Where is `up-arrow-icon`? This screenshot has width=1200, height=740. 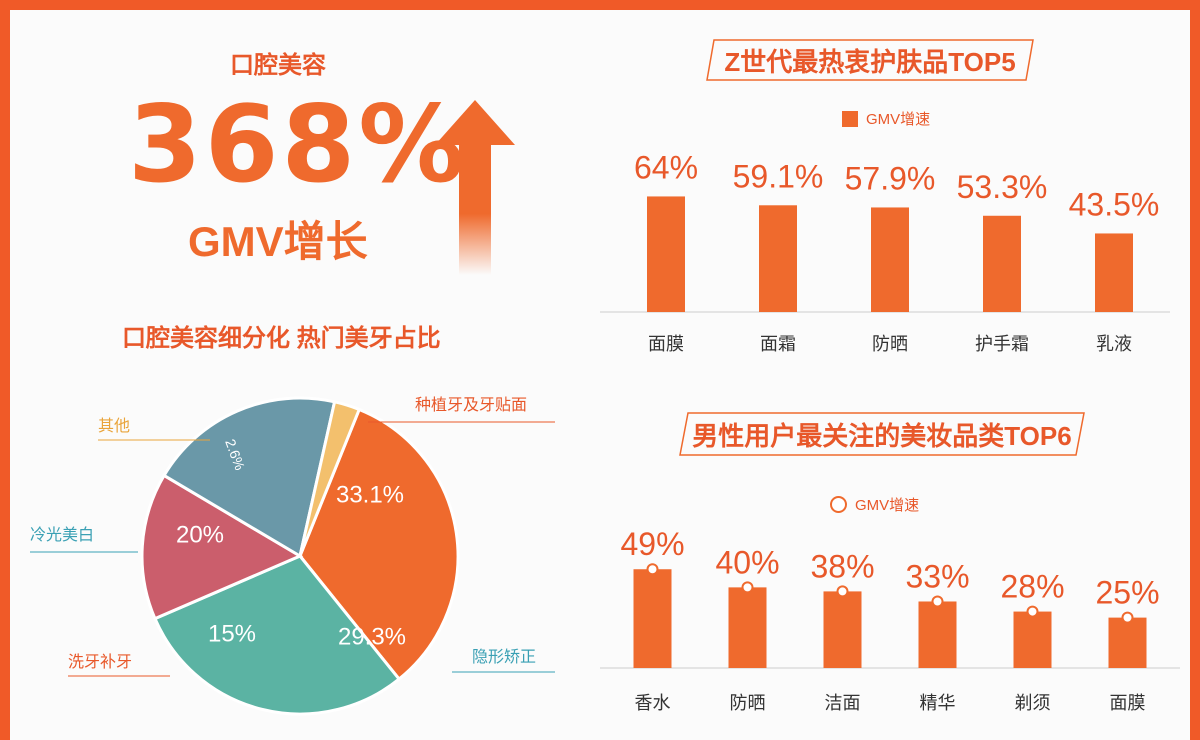
up-arrow-icon is located at coordinates (475, 187).